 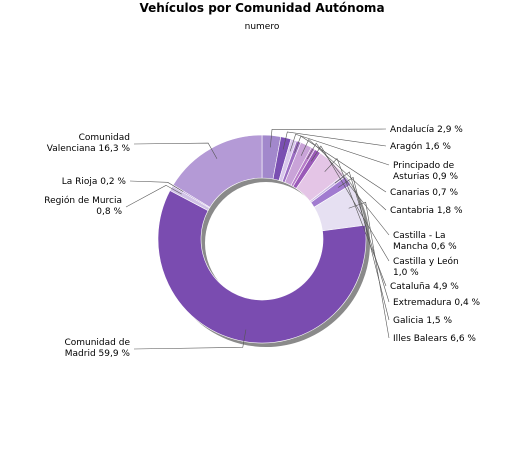 I want to click on leader-castilla-y-leon, so click(x=350, y=203).